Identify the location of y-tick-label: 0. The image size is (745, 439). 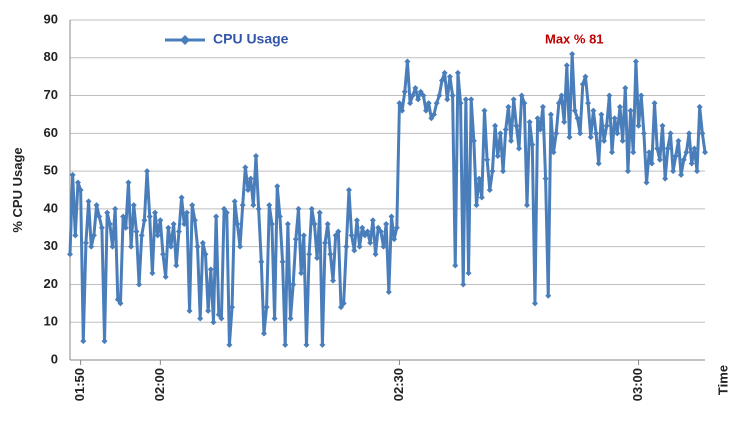
(54, 358).